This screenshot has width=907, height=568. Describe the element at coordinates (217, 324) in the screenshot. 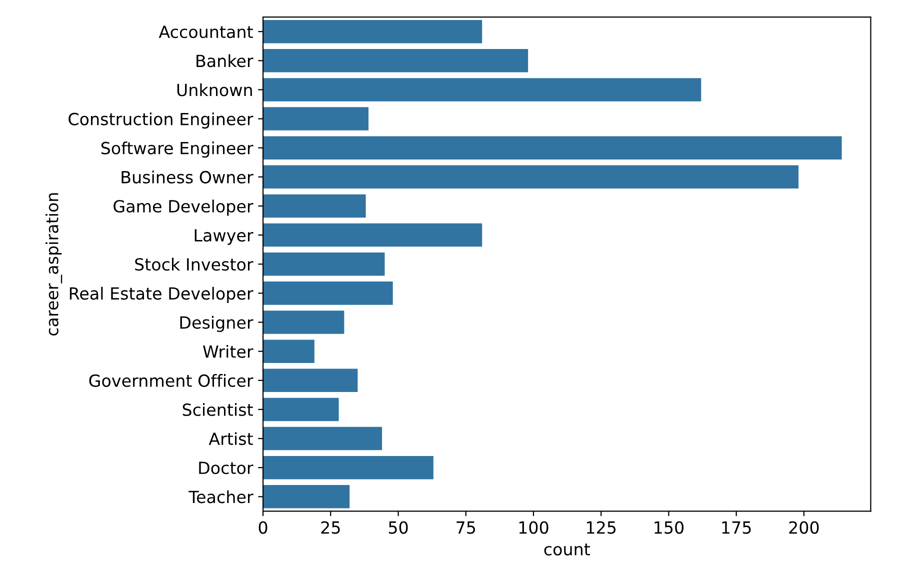

I see `y-tick-label: Designer` at that location.